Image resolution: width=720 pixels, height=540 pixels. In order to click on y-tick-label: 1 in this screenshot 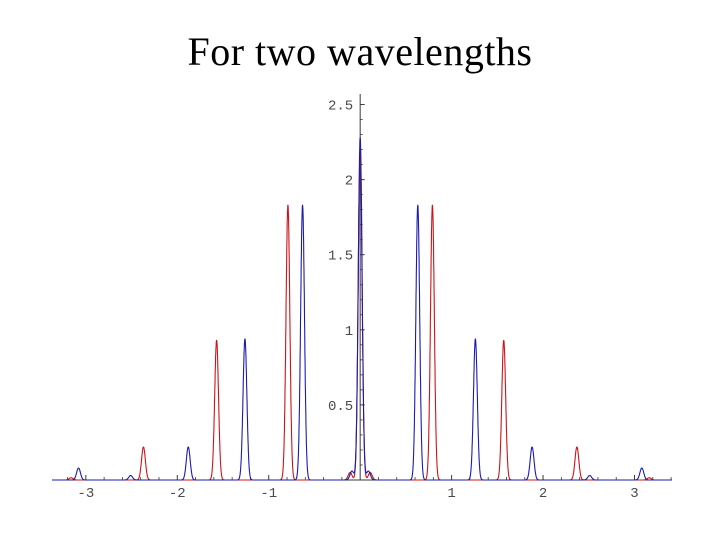, I will do `click(349, 332)`.